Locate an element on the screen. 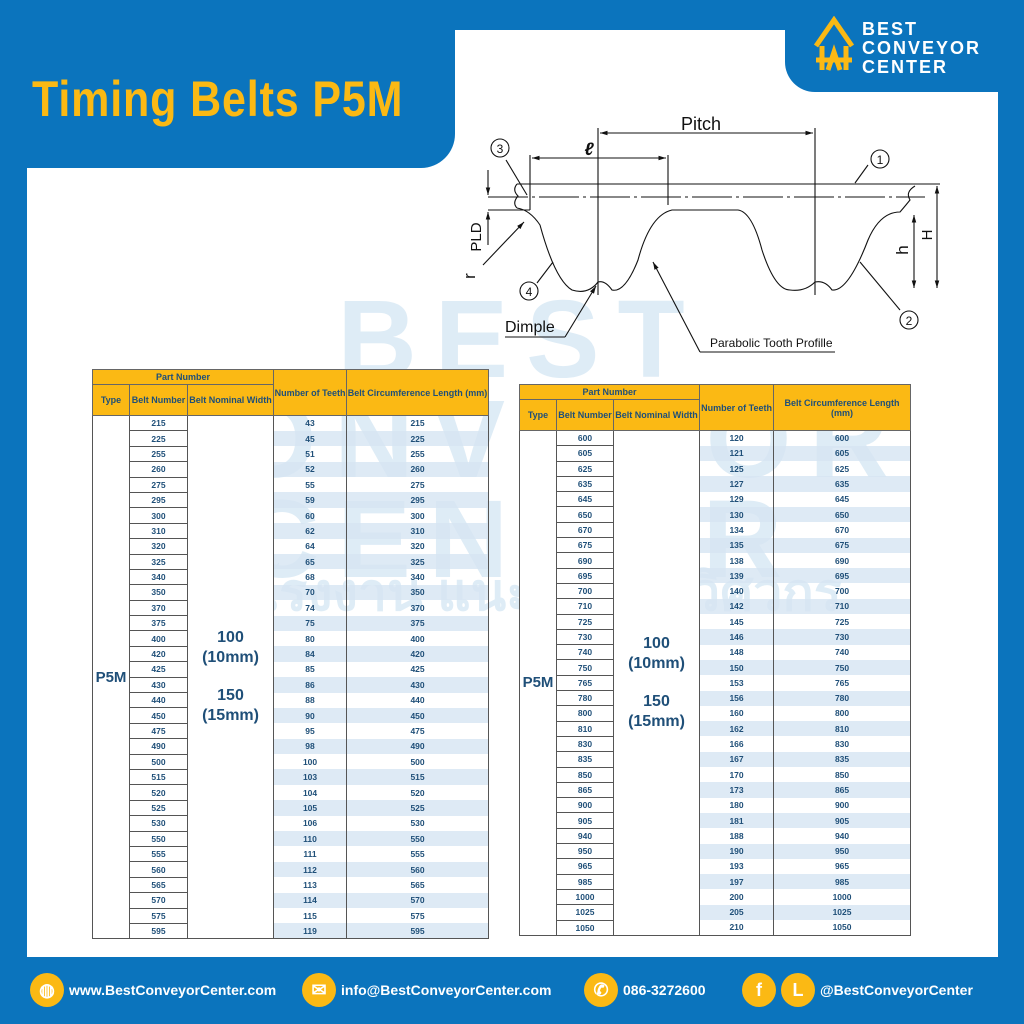 The height and width of the screenshot is (1024, 1024). circumference-cell: 575 is located at coordinates (418, 916).